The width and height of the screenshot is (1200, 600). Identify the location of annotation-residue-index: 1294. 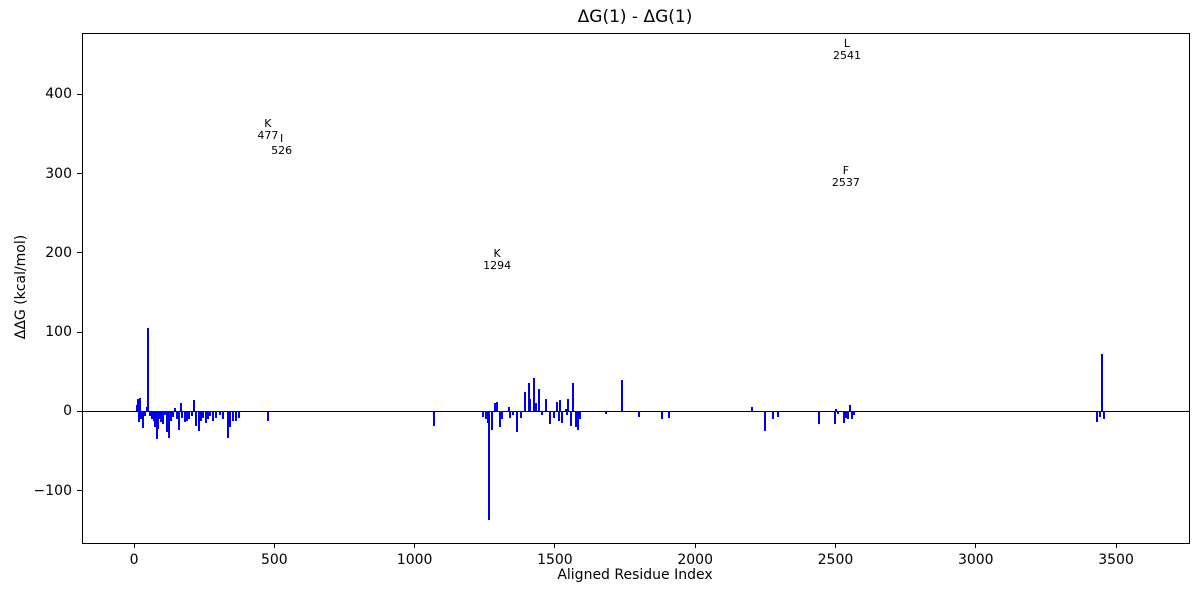
(497, 266).